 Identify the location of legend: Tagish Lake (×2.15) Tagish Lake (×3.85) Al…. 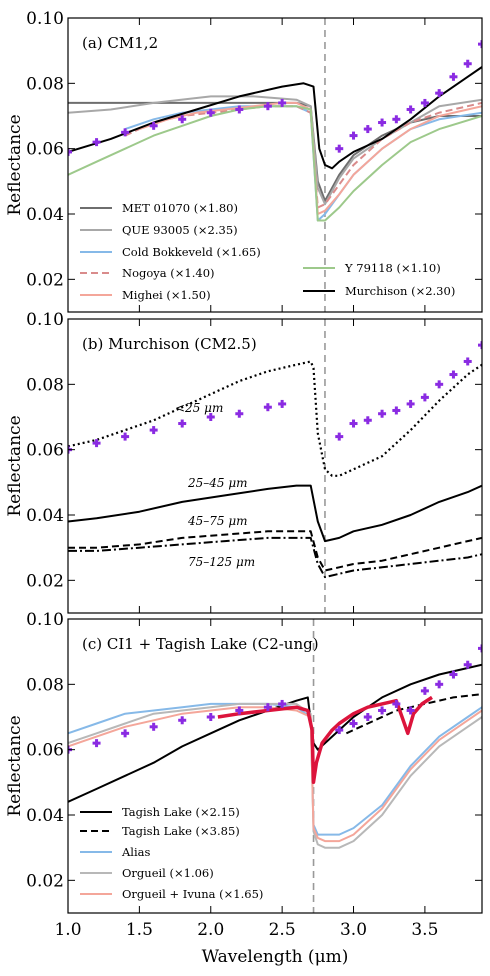
(171, 853).